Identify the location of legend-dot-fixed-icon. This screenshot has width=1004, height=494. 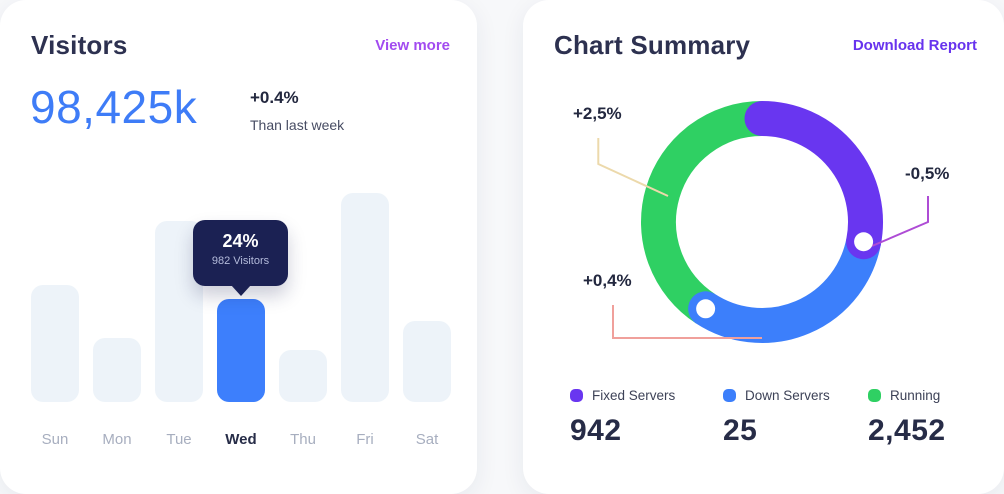
(576, 395).